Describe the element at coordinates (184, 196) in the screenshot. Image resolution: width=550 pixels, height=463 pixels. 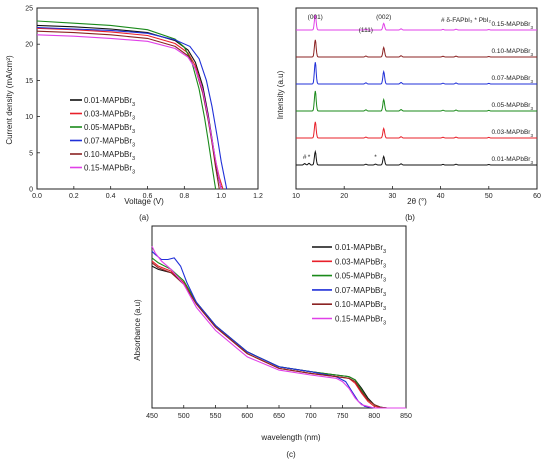
I see `panel-a-xtick-label: 0.8` at that location.